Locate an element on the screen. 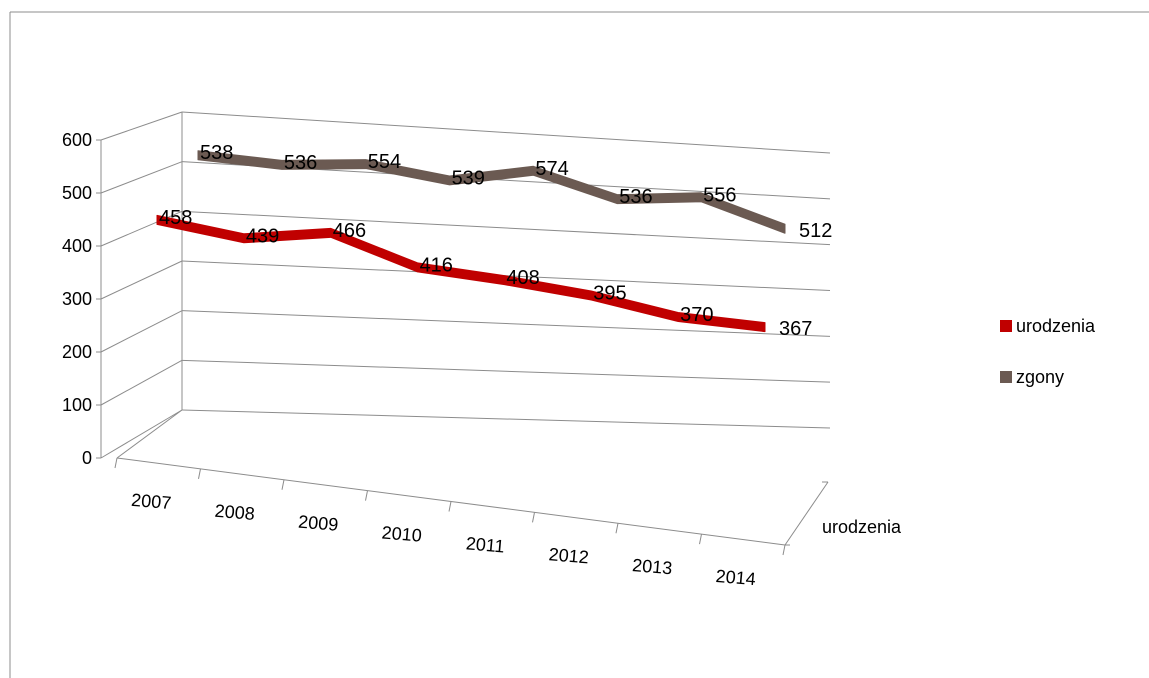 Image resolution: width=1149 pixels, height=678 pixels. floor-left-edge is located at coordinates (149, 434).